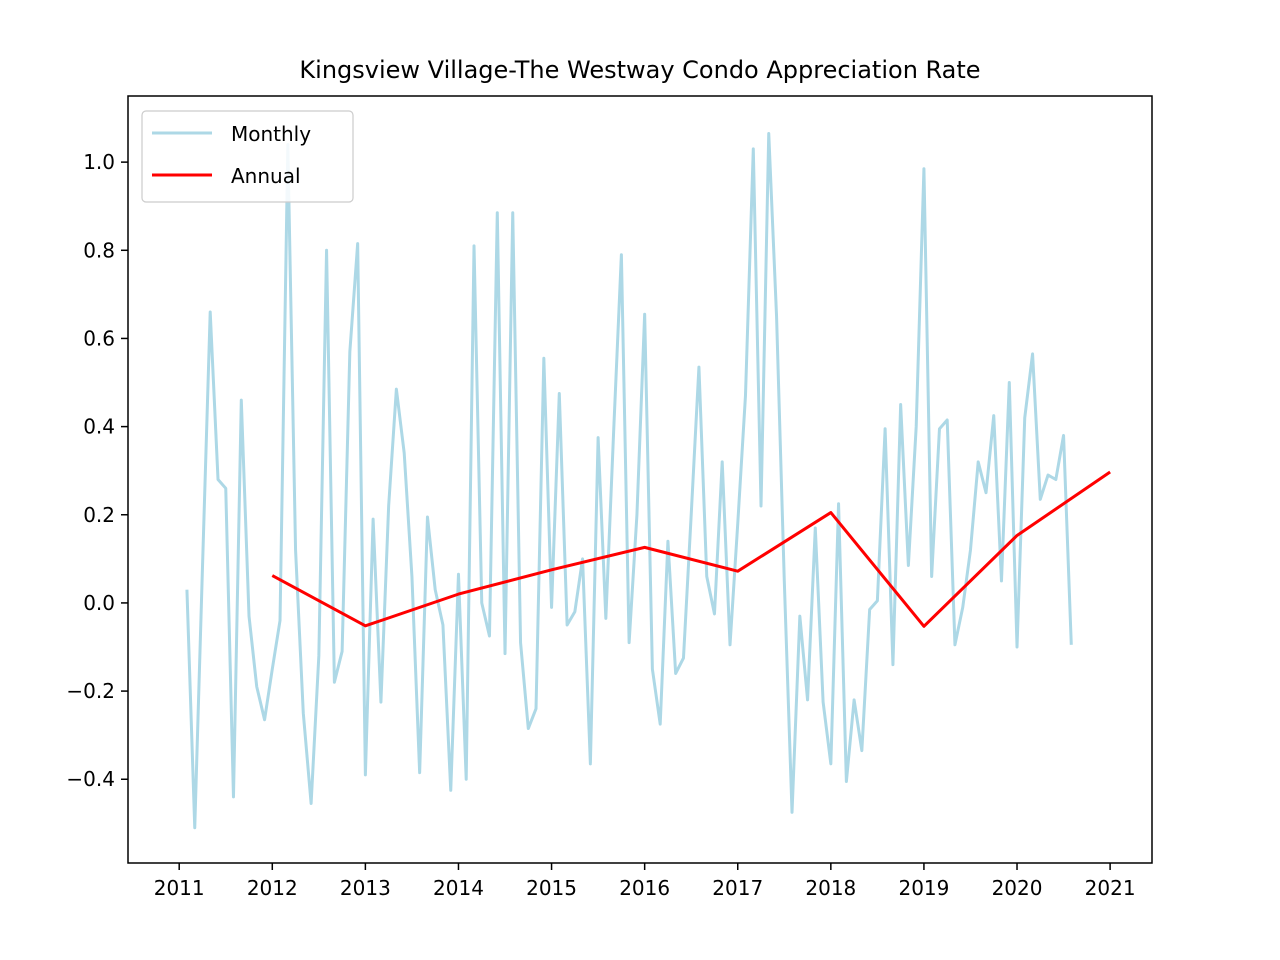  I want to click on y-tick-label: 0.0, so click(99, 603).